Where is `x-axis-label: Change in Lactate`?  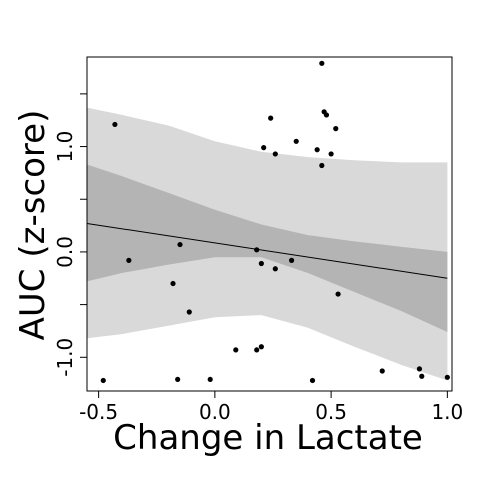 x-axis-label: Change in Lactate is located at coordinates (268, 438).